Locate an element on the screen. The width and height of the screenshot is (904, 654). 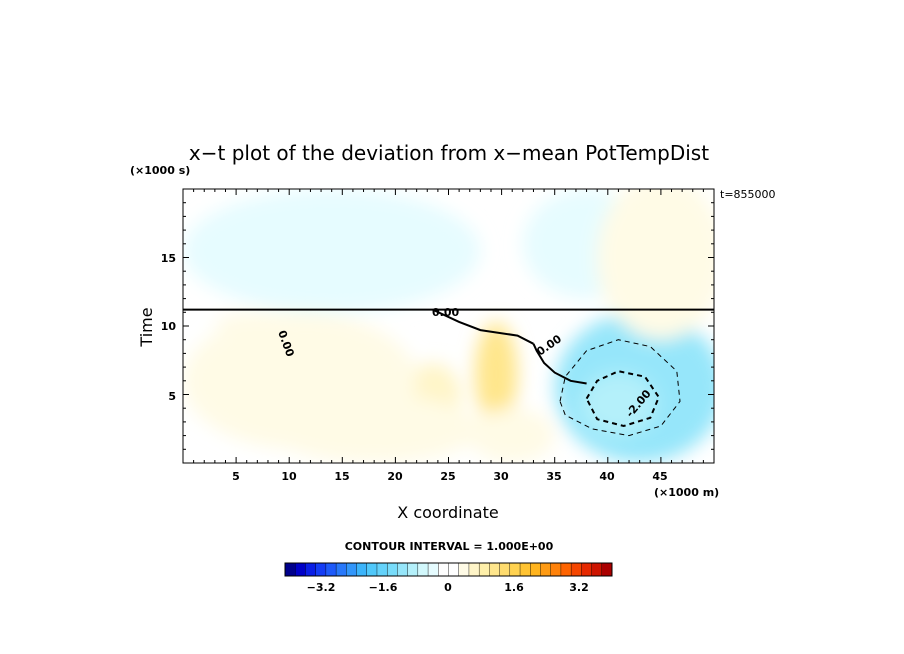
colorbar-frame is located at coordinates (448, 569).